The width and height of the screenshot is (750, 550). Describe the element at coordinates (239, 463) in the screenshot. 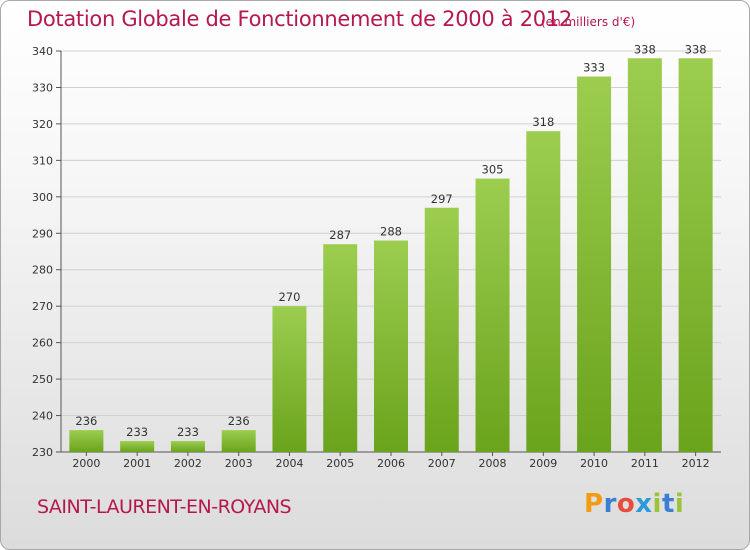

I see `x-tick-label: 2003` at that location.